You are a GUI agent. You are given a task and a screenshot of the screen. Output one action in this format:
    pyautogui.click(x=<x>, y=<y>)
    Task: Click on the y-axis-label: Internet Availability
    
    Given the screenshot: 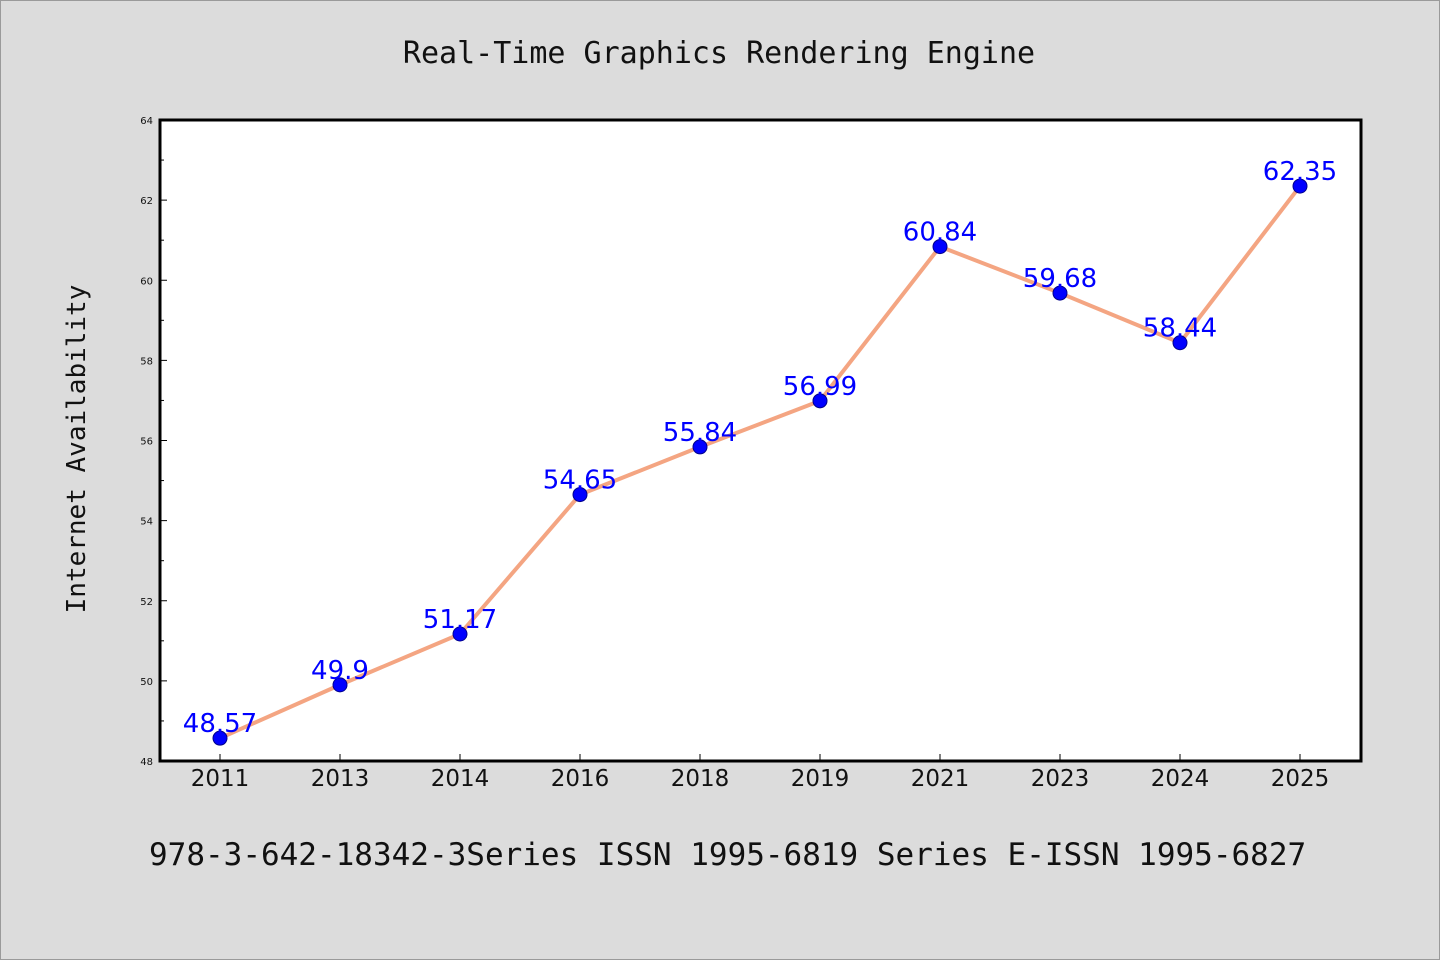 What is the action you would take?
    pyautogui.click(x=77, y=449)
    